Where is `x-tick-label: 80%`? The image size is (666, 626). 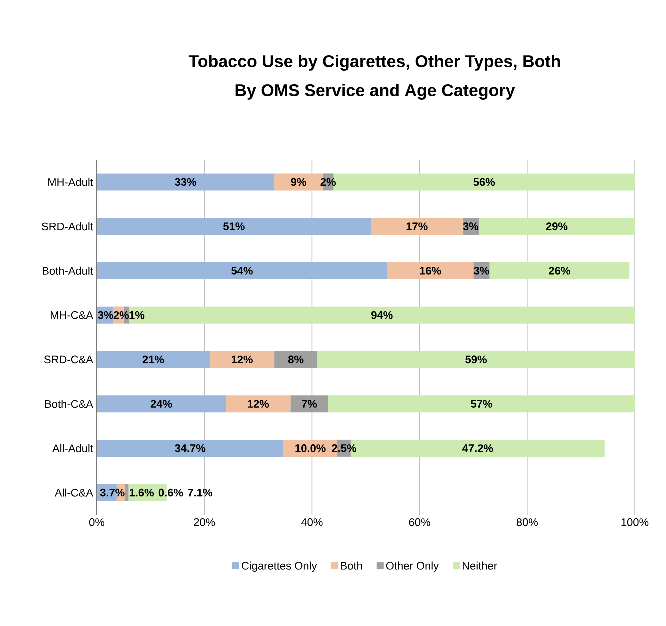
x-tick-label: 80% is located at coordinates (527, 522).